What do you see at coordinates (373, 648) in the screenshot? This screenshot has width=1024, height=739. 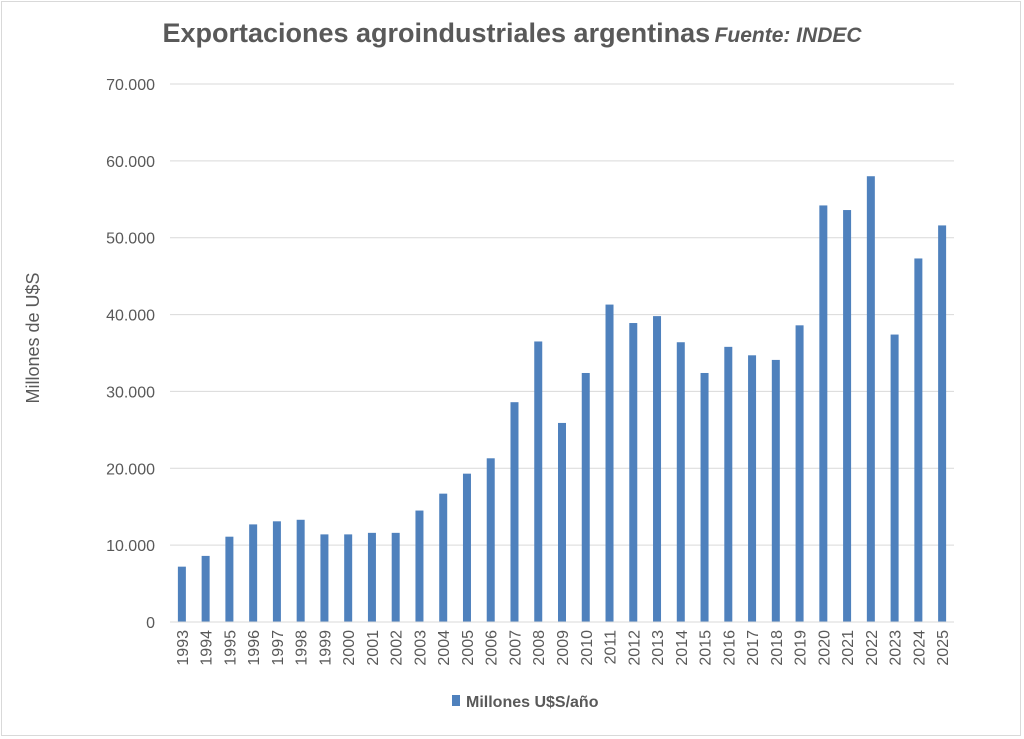 I see `x-tick-label: 2001` at bounding box center [373, 648].